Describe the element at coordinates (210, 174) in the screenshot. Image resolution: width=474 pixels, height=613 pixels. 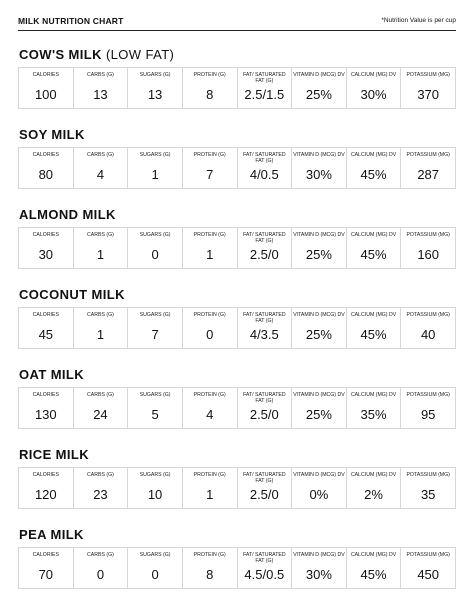
I see `cell-value: 7` at that location.